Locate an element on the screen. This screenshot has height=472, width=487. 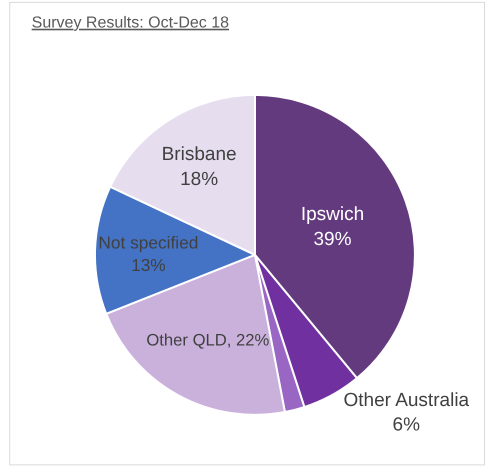
slice-label: Ipswich is located at coordinates (332, 215).